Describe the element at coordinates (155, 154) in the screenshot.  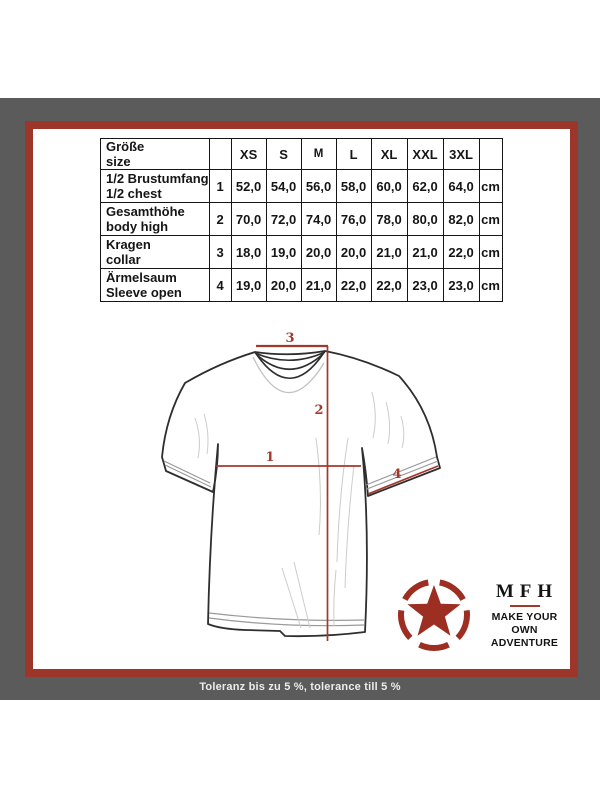
I see `size-header-cell: Größe size` at that location.